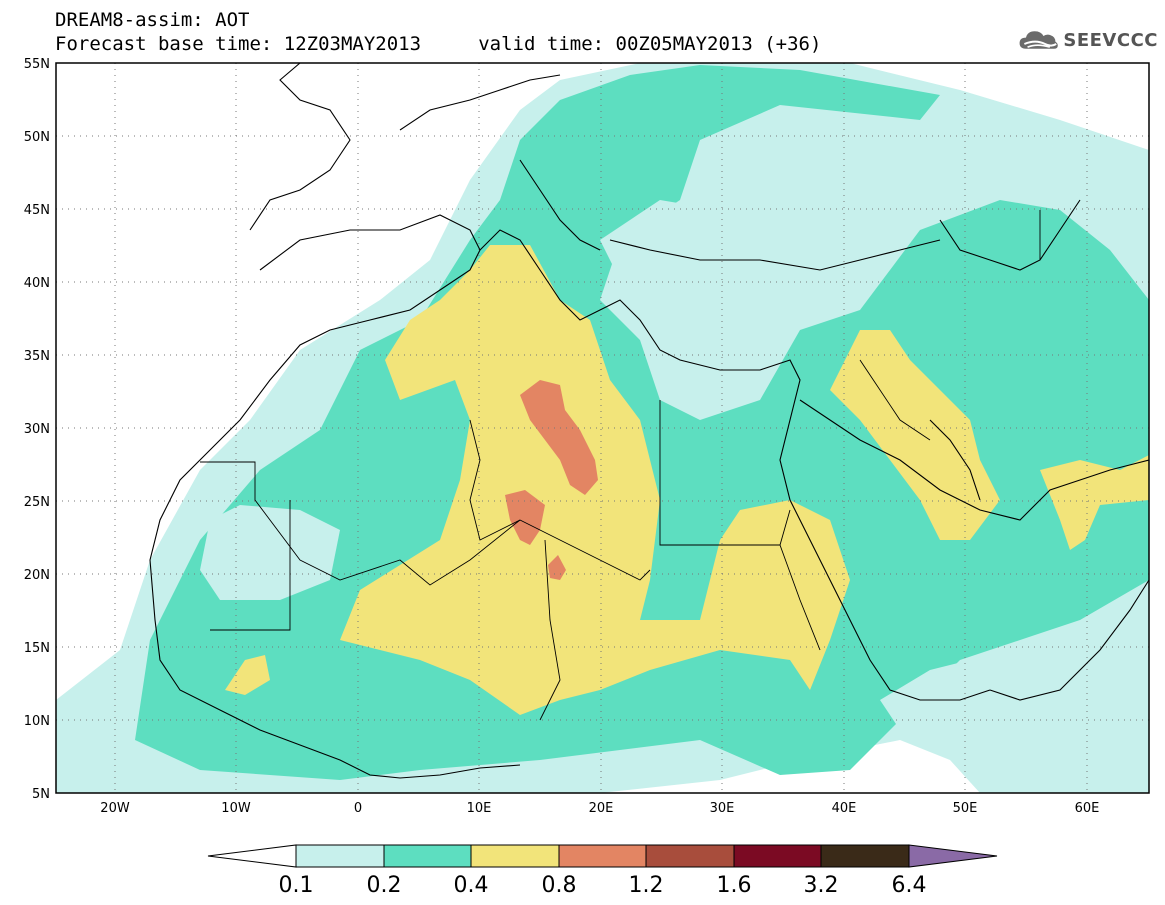 This screenshot has width=1165, height=905. I want to click on aot-contour-0.4-arabia, so click(915, 435).